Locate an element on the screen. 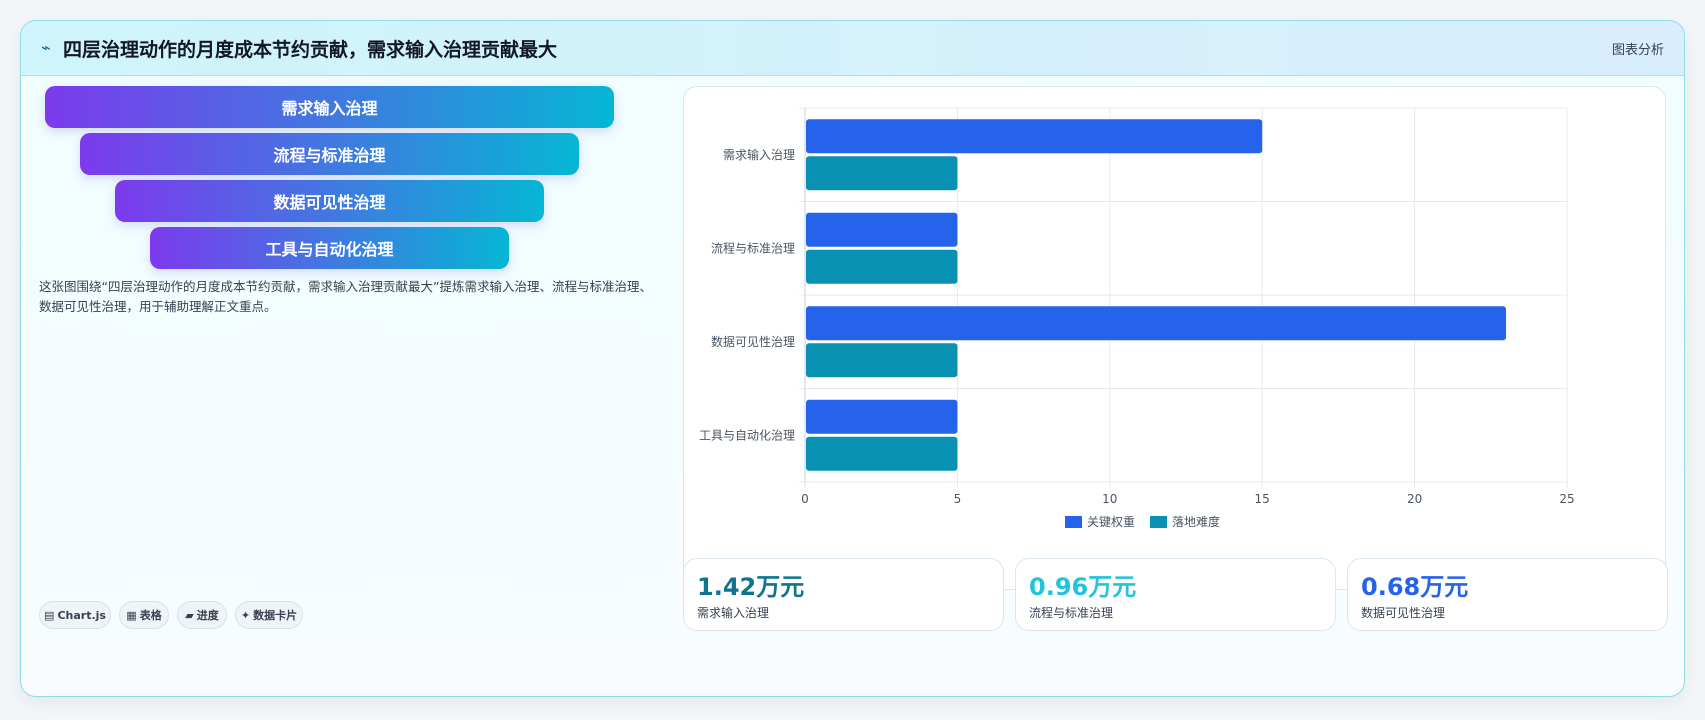  x-tick-label: 5 is located at coordinates (958, 499).